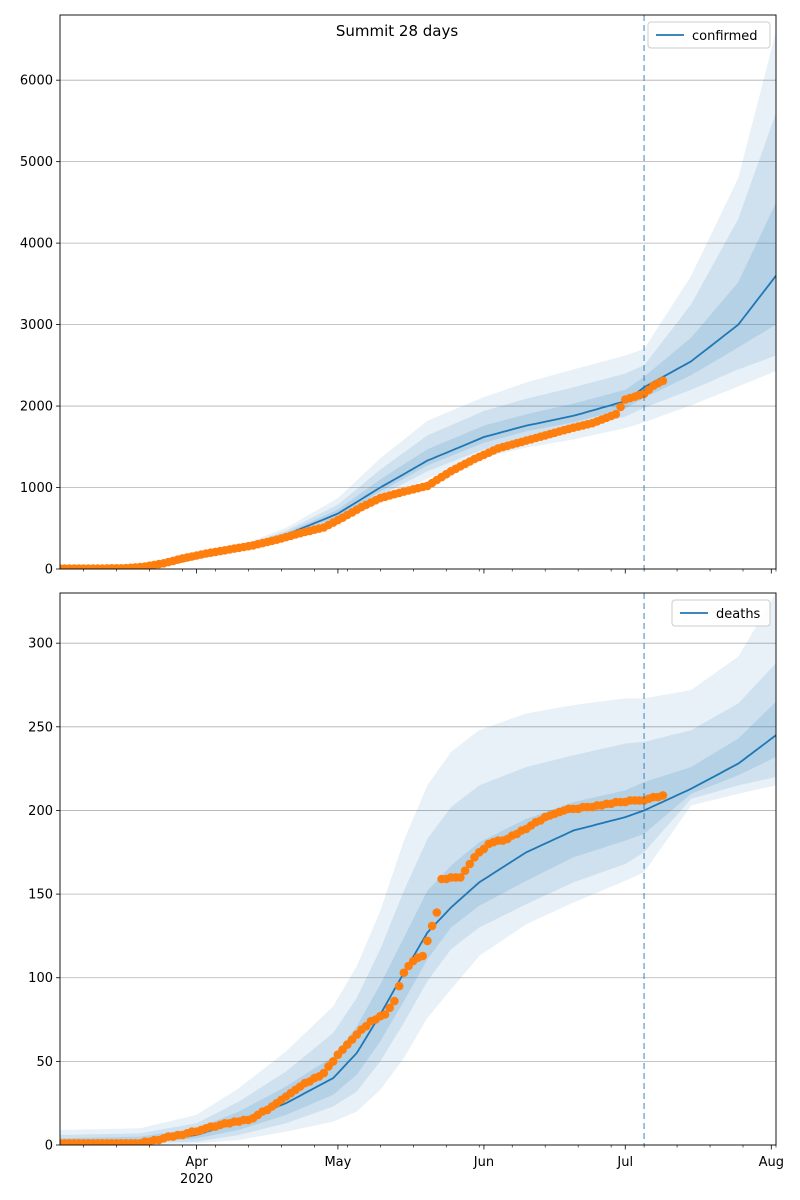 Image resolution: width=800 pixels, height=1200 pixels. I want to click on y-tick-label: 150, so click(40, 895).